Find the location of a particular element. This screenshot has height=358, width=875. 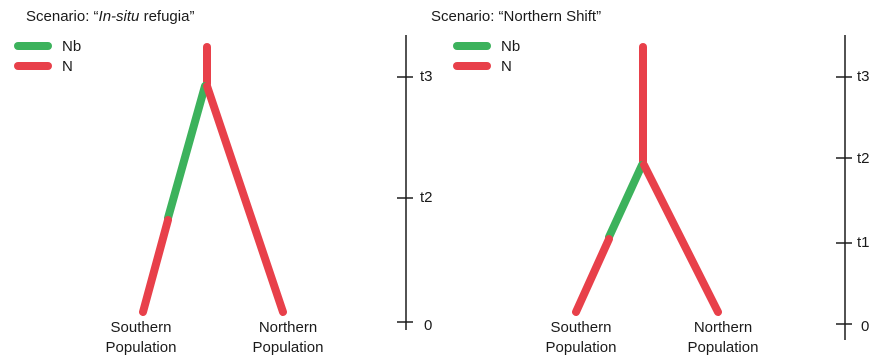

scenario-title: Scenario: “In-situ refugia” is located at coordinates (110, 16).